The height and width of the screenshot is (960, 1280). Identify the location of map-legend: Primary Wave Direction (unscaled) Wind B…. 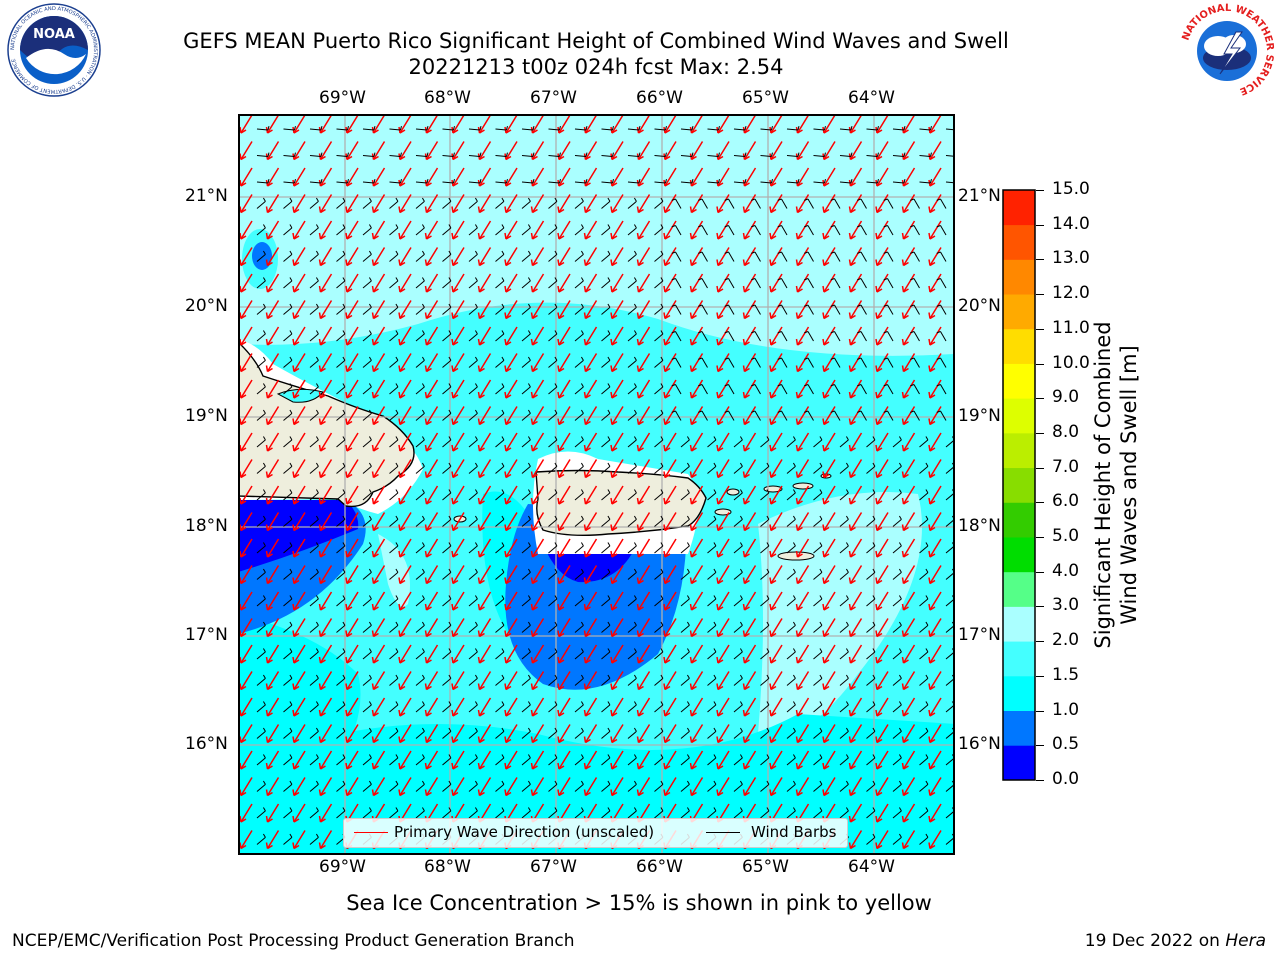
(595, 833).